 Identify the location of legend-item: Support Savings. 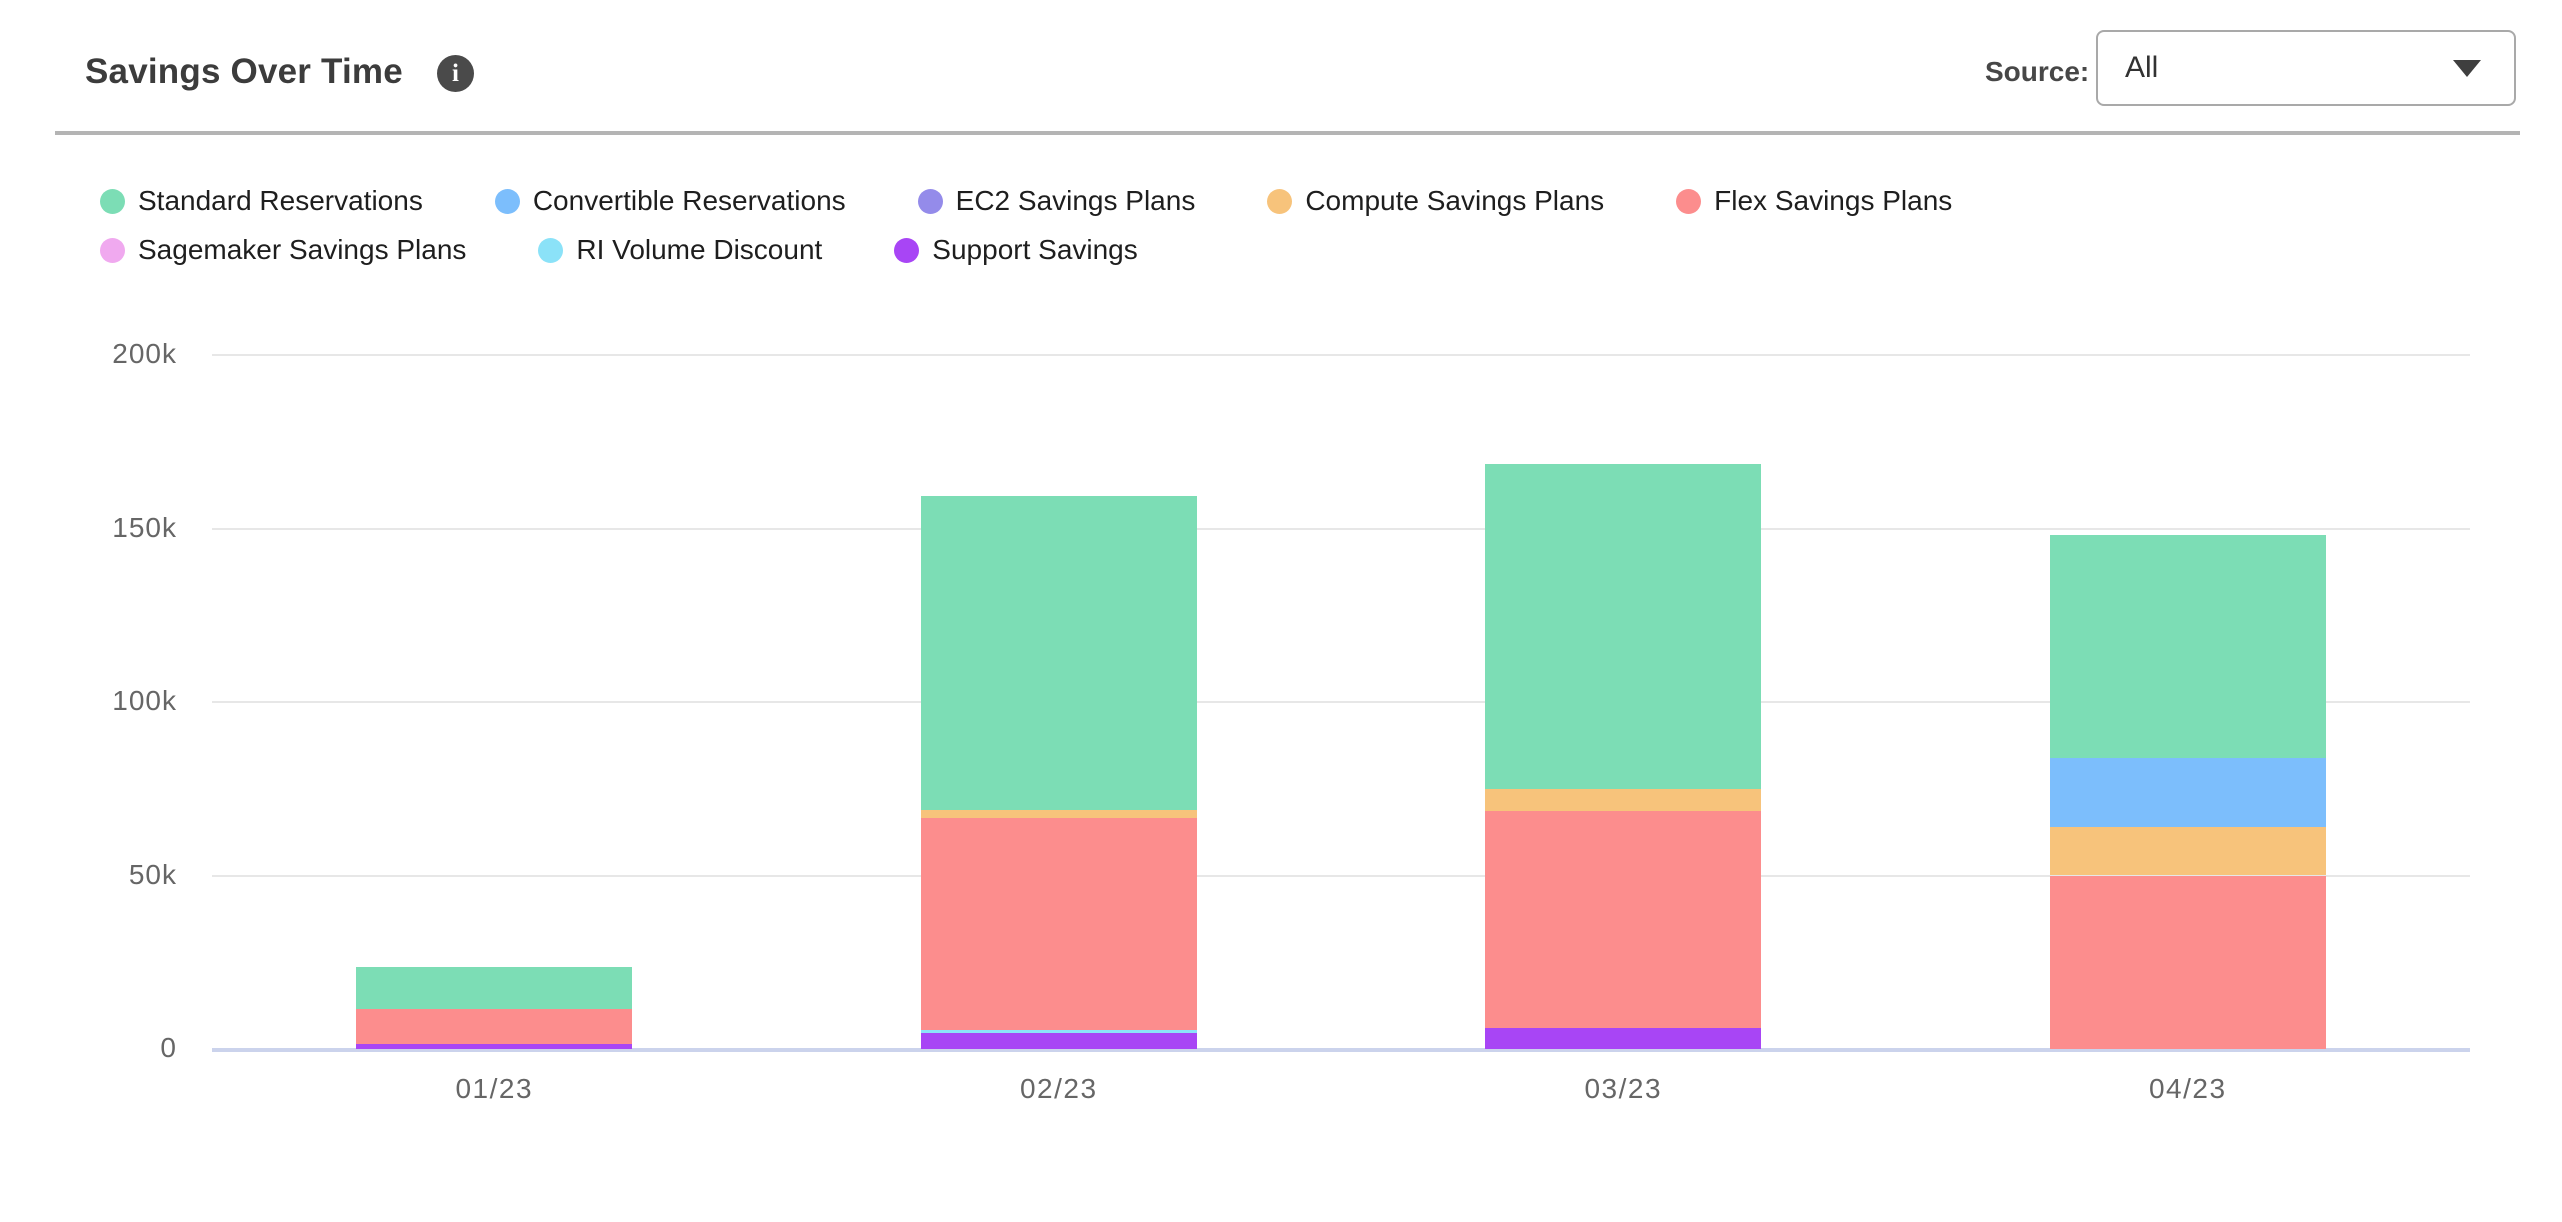
(1016, 250).